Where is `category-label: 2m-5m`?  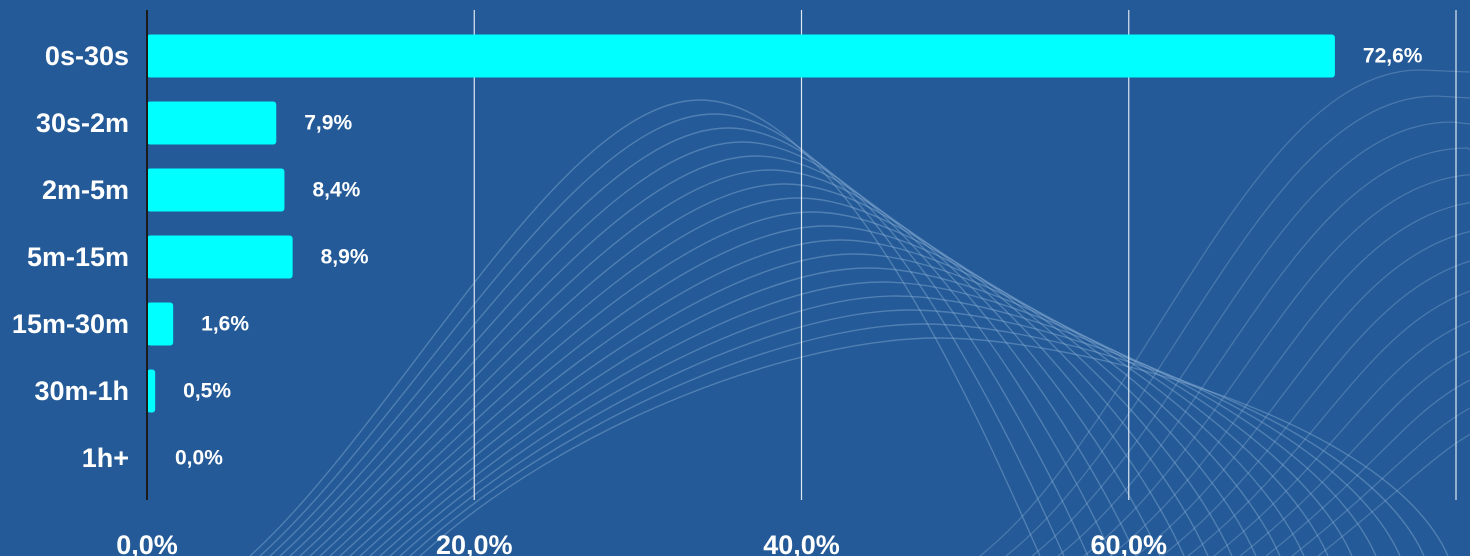 category-label: 2m-5m is located at coordinates (85, 190).